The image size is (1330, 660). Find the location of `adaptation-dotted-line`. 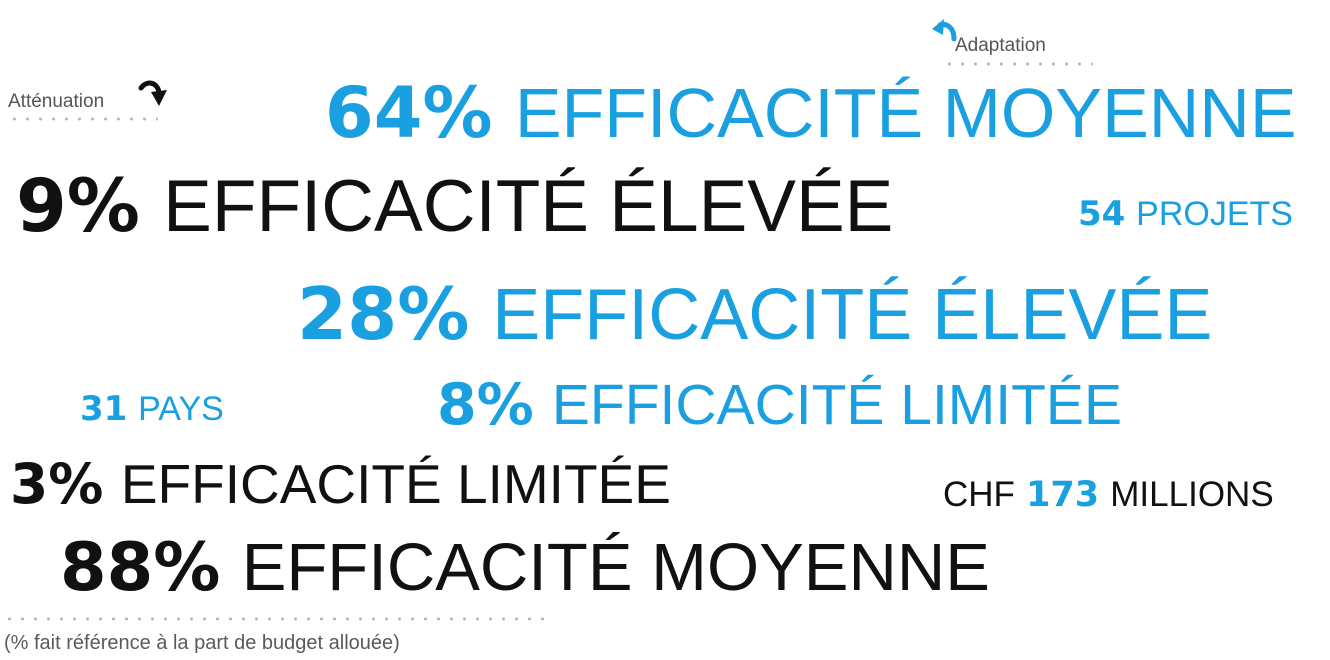

adaptation-dotted-line is located at coordinates (1018, 64).